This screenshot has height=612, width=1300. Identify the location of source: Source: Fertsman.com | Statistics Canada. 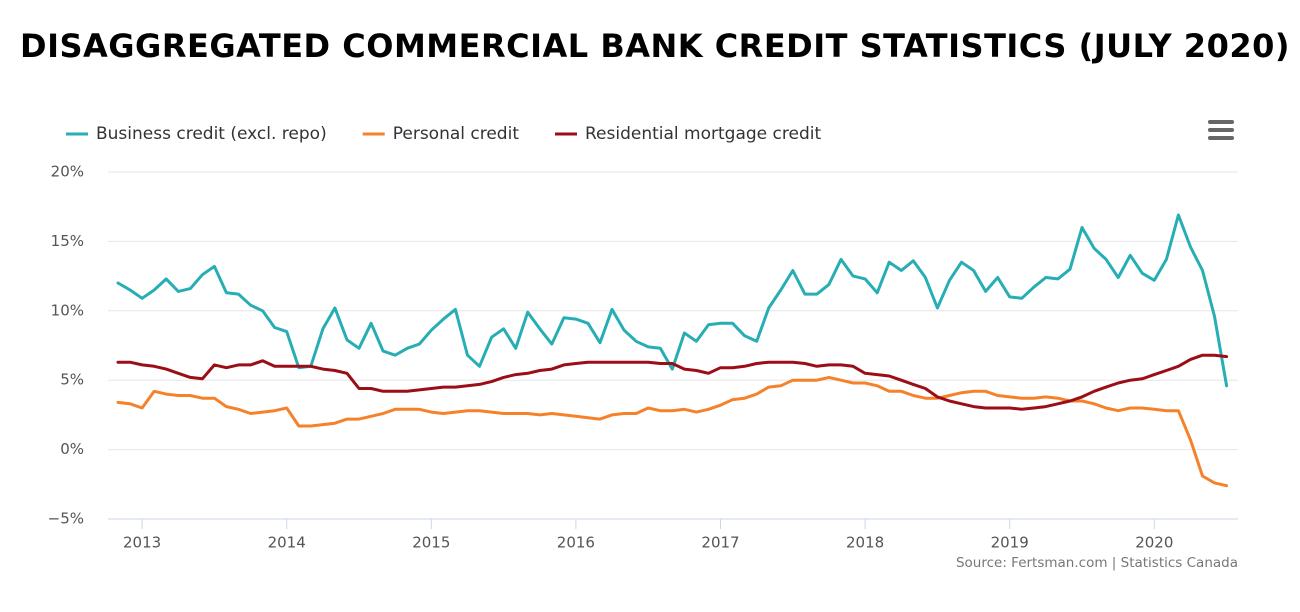
(1097, 563).